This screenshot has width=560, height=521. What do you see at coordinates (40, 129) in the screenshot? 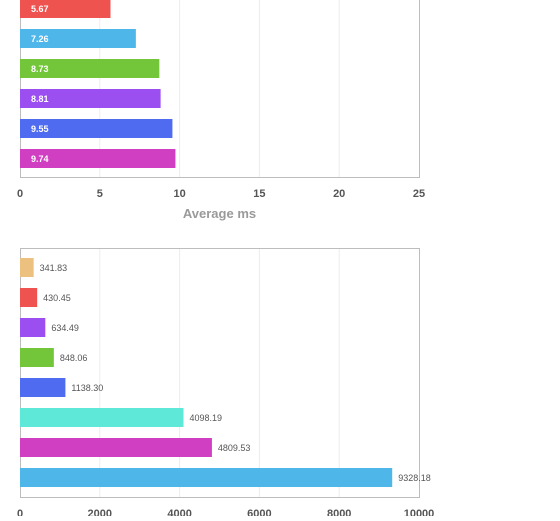
I see `bar-value-label: 9.55` at bounding box center [40, 129].